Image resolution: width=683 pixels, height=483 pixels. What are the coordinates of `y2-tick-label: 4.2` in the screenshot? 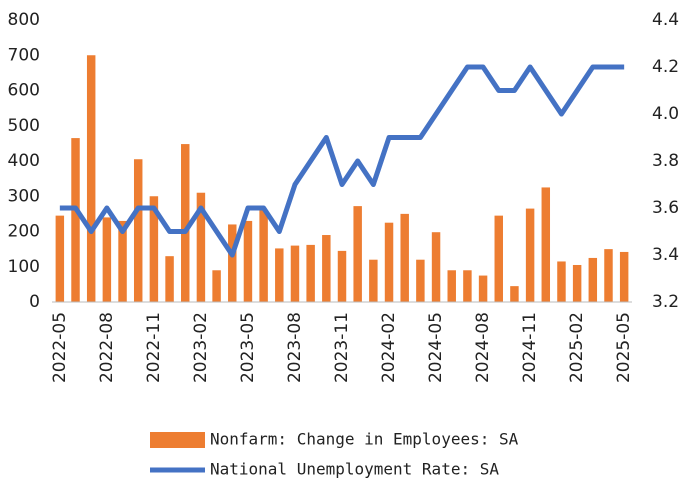 It's located at (665, 67).